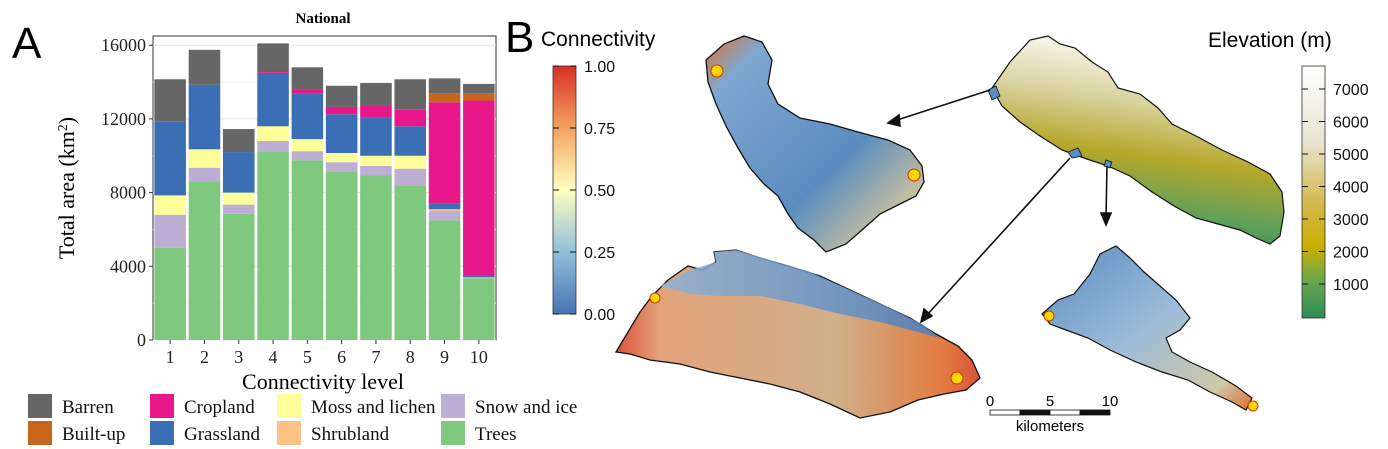 This screenshot has width=1388, height=449. Describe the element at coordinates (127, 192) in the screenshot. I see `y-ticks: 0 4000 8000 12000 16000` at that location.